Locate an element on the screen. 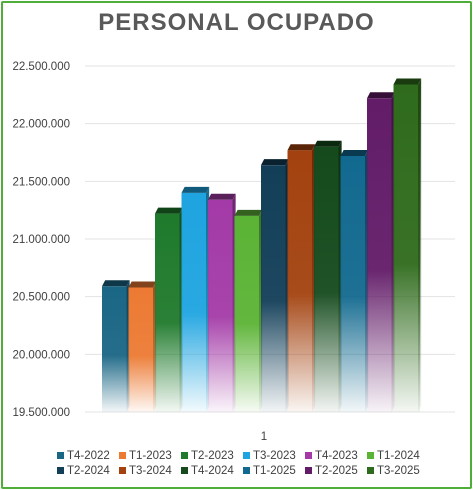 Image resolution: width=473 pixels, height=490 pixels. bar-T1-2023 is located at coordinates (142, 346).